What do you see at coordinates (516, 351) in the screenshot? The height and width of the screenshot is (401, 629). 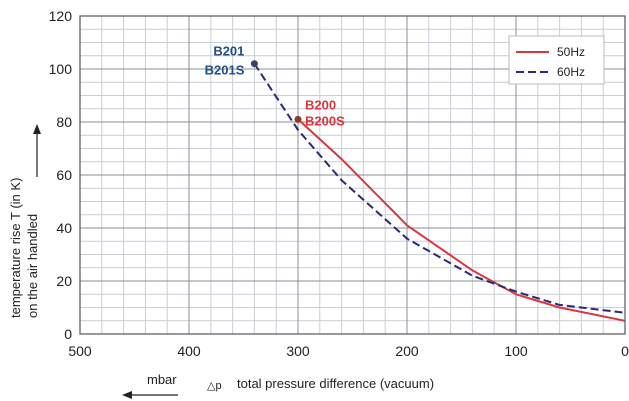 I see `x-tick-label: 100` at bounding box center [516, 351].